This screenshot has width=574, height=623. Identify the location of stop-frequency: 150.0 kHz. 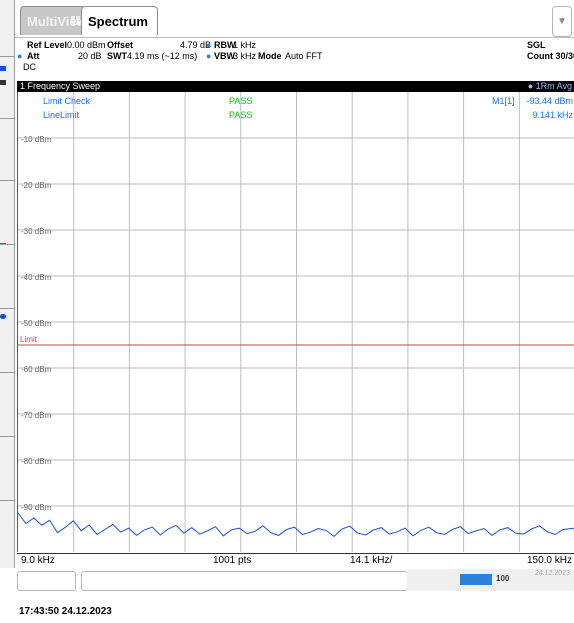
(549, 560).